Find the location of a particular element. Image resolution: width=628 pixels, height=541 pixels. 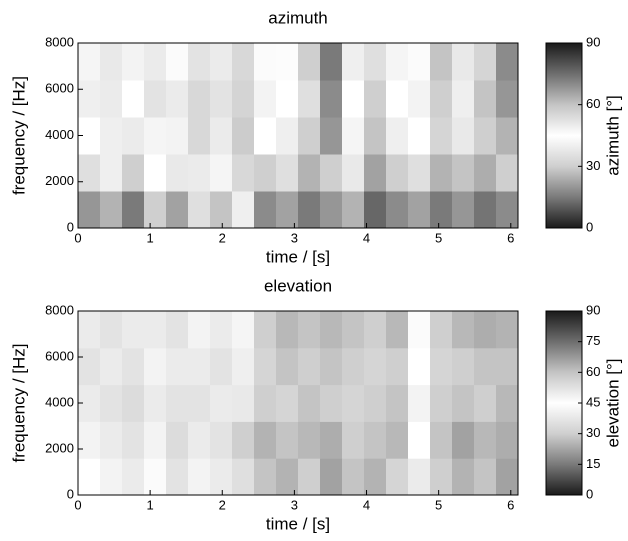

x-axis-label: time / [s] is located at coordinates (298, 256).